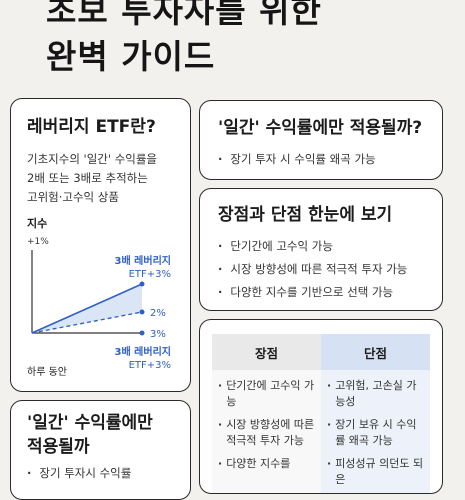 The image size is (465, 500). Describe the element at coordinates (37, 223) in the screenshot. I see `chart-y-label: 지수` at that location.